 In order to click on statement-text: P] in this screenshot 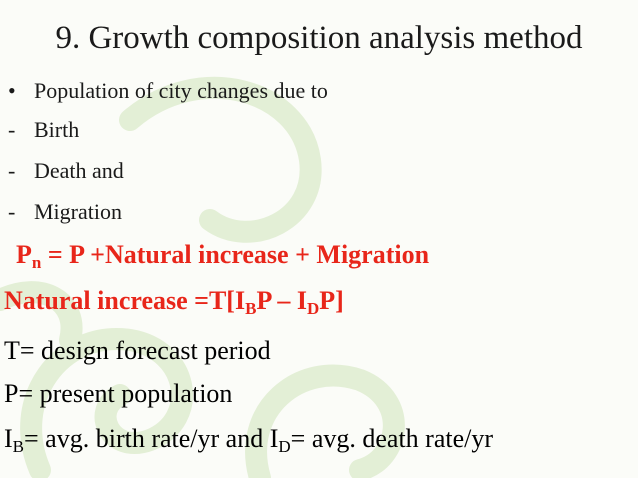, I will do `click(331, 300)`.